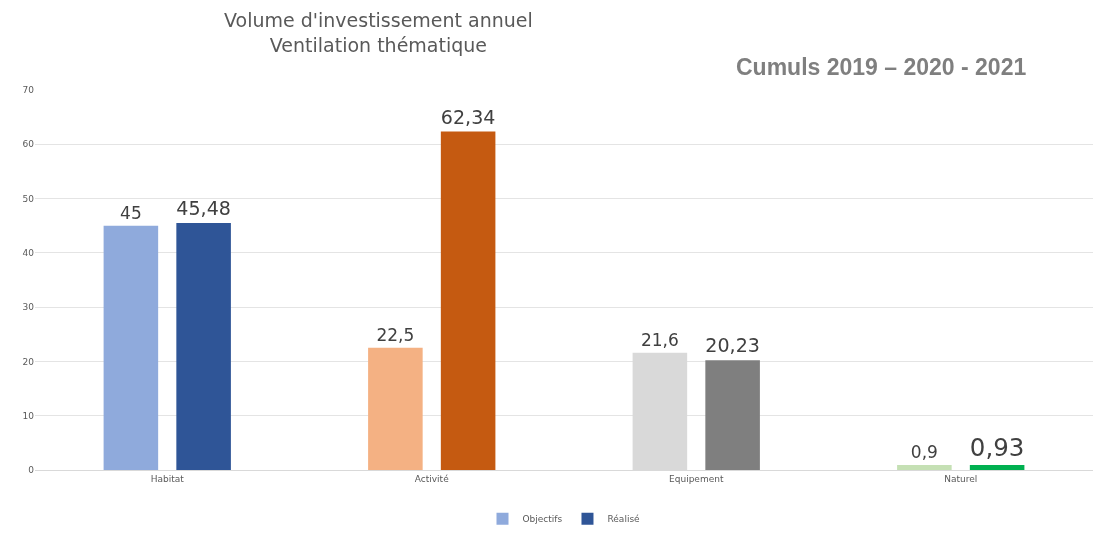 The image size is (1113, 545). What do you see at coordinates (203, 208) in the screenshot?
I see `data-label: 45,48` at bounding box center [203, 208].